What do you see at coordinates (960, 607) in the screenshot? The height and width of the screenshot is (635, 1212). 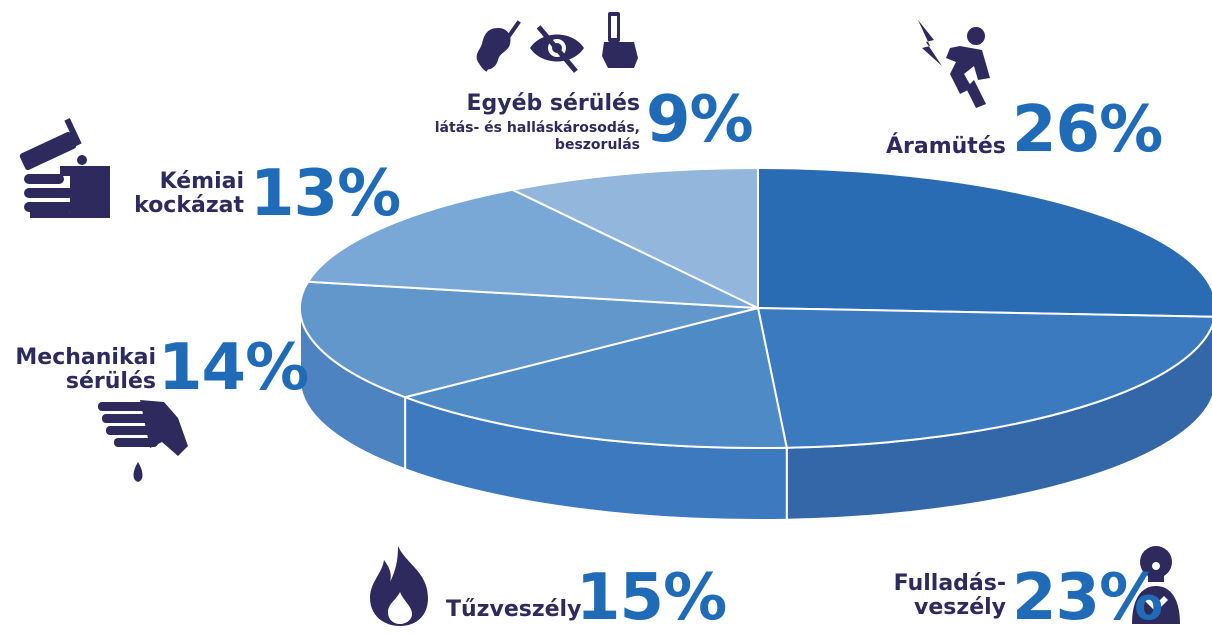 I see `label-fulladas-2: veszély` at bounding box center [960, 607].